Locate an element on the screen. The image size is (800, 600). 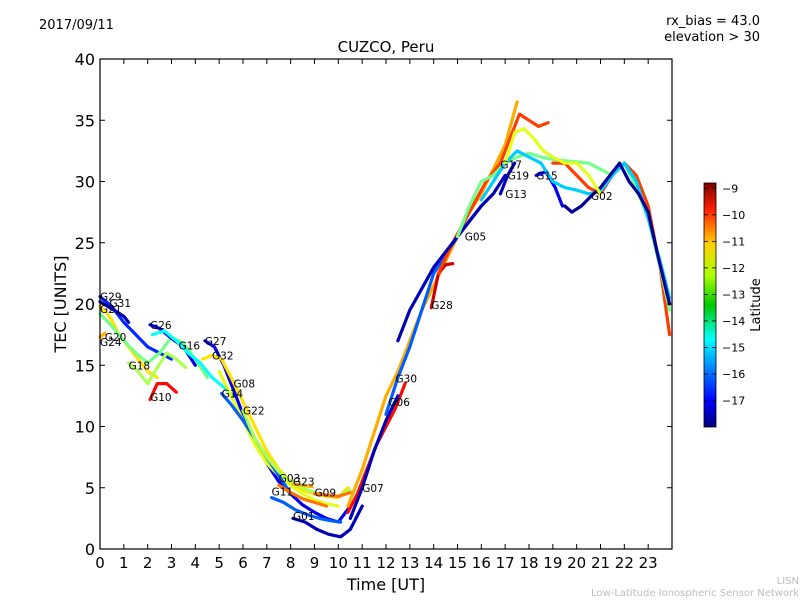
series-G01 is located at coordinates (327, 521).